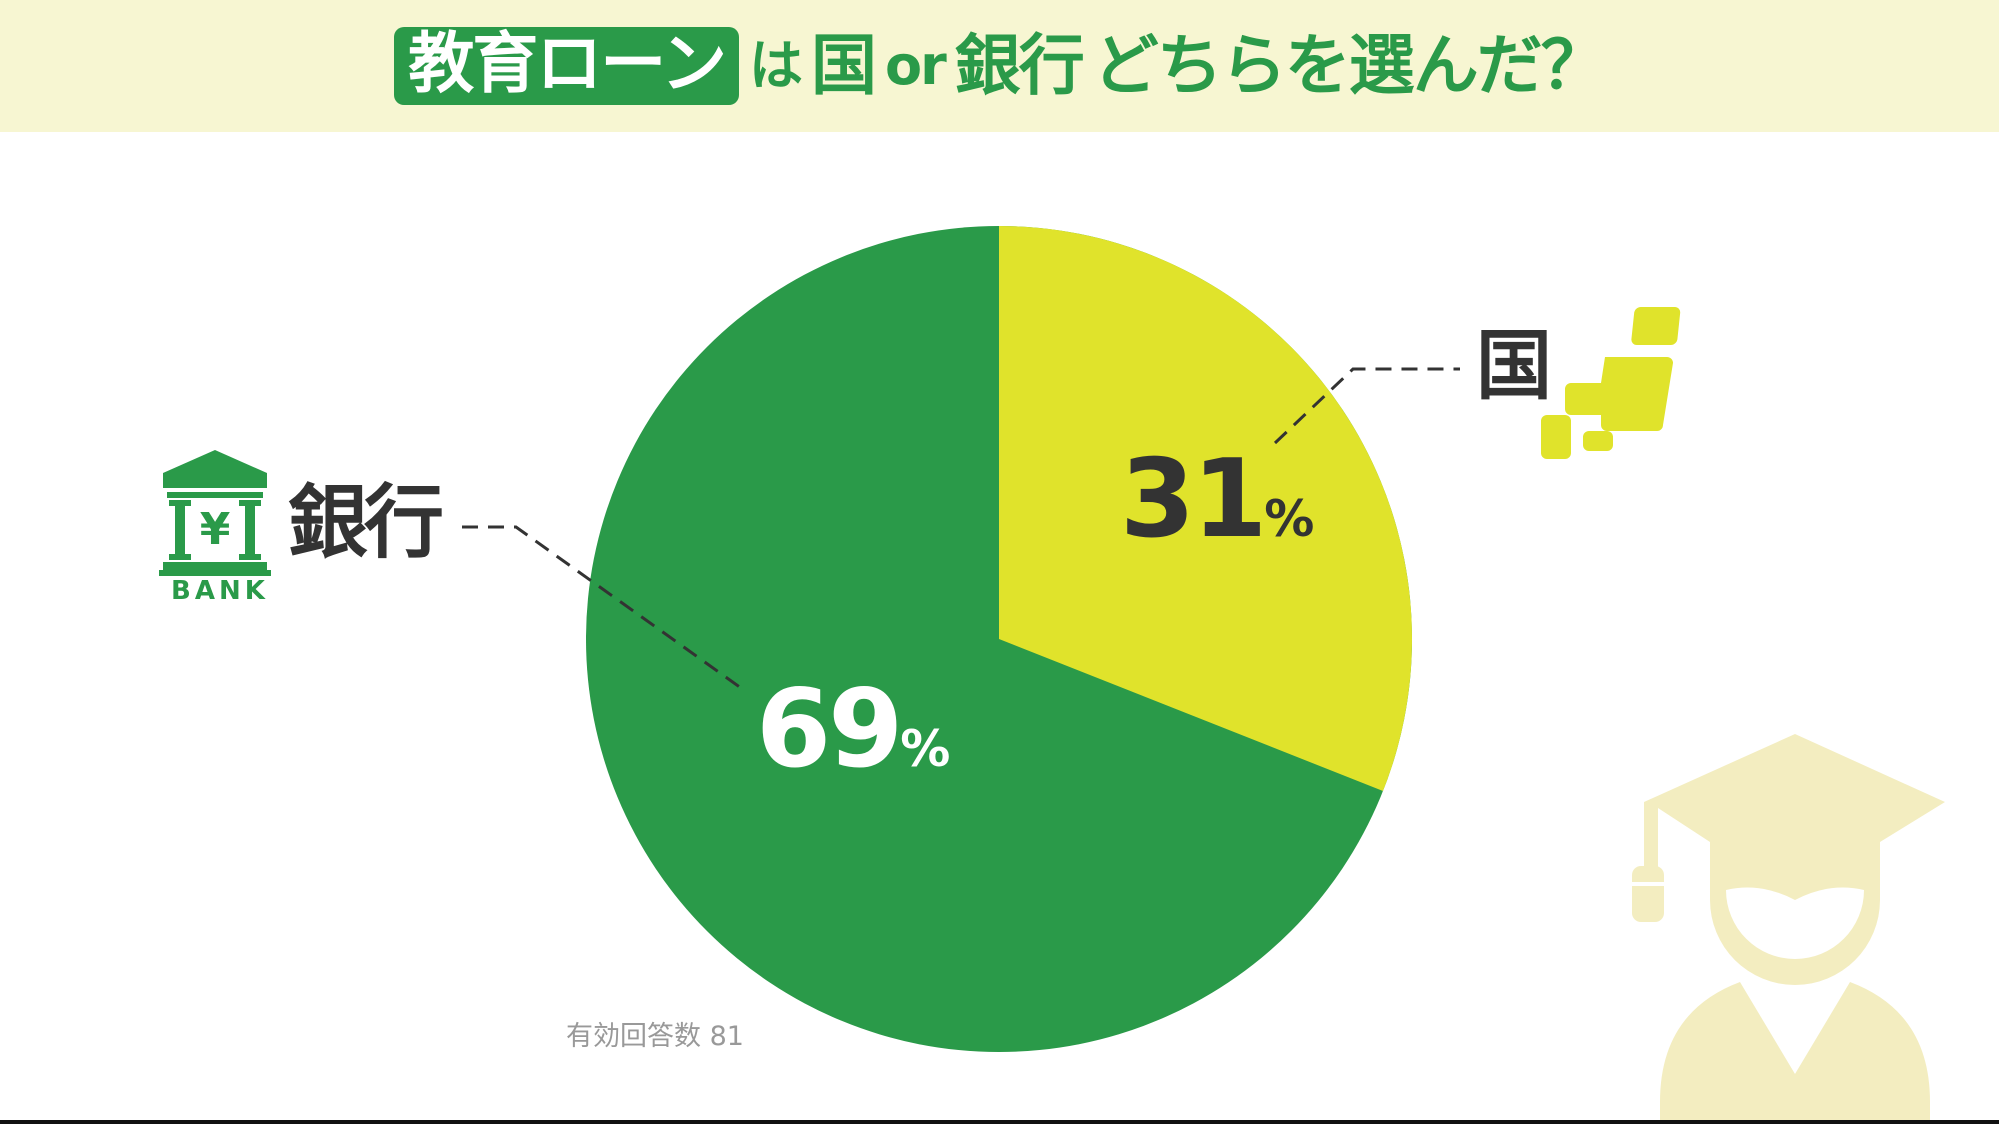 Image resolution: width=1999 pixels, height=1124 pixels. Describe the element at coordinates (1019, 65) in the screenshot. I see `title-bank: 銀行` at that location.